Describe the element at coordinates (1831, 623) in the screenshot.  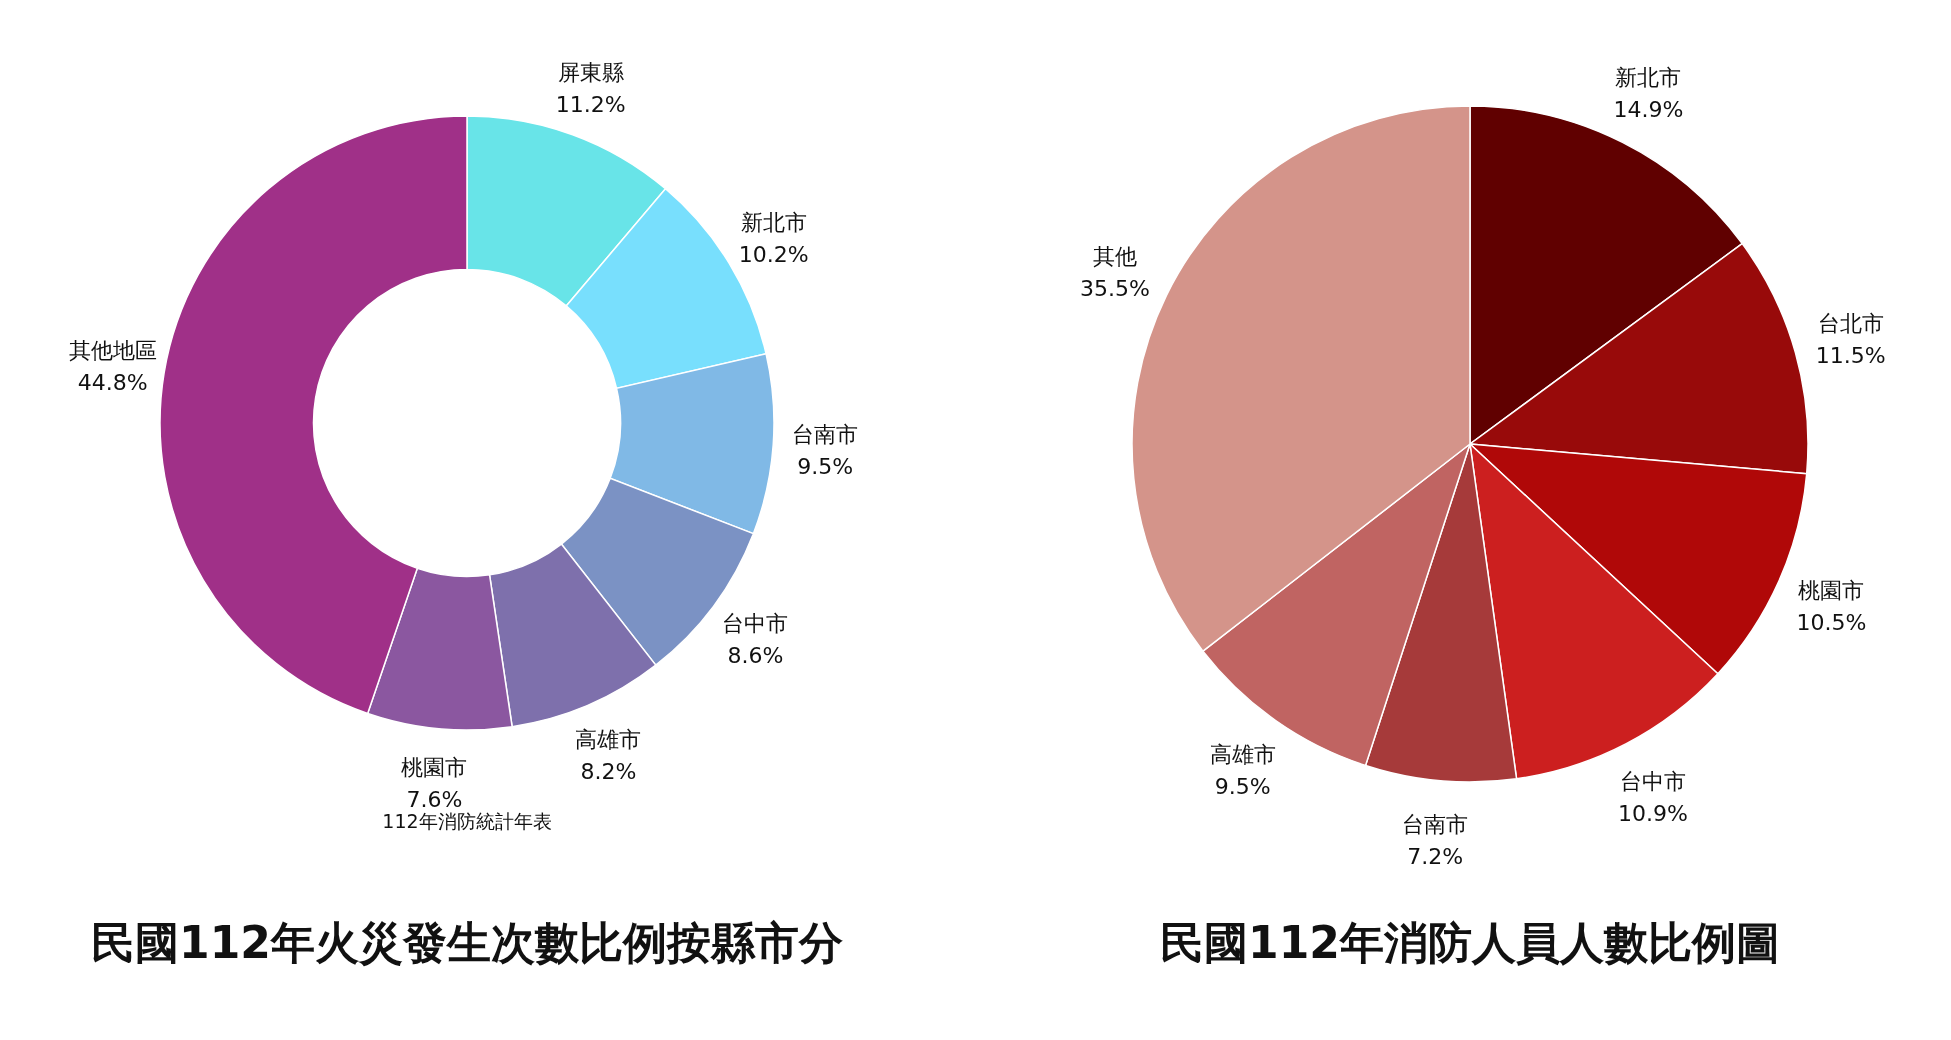
I see `data-label: 10.5%` at that location.